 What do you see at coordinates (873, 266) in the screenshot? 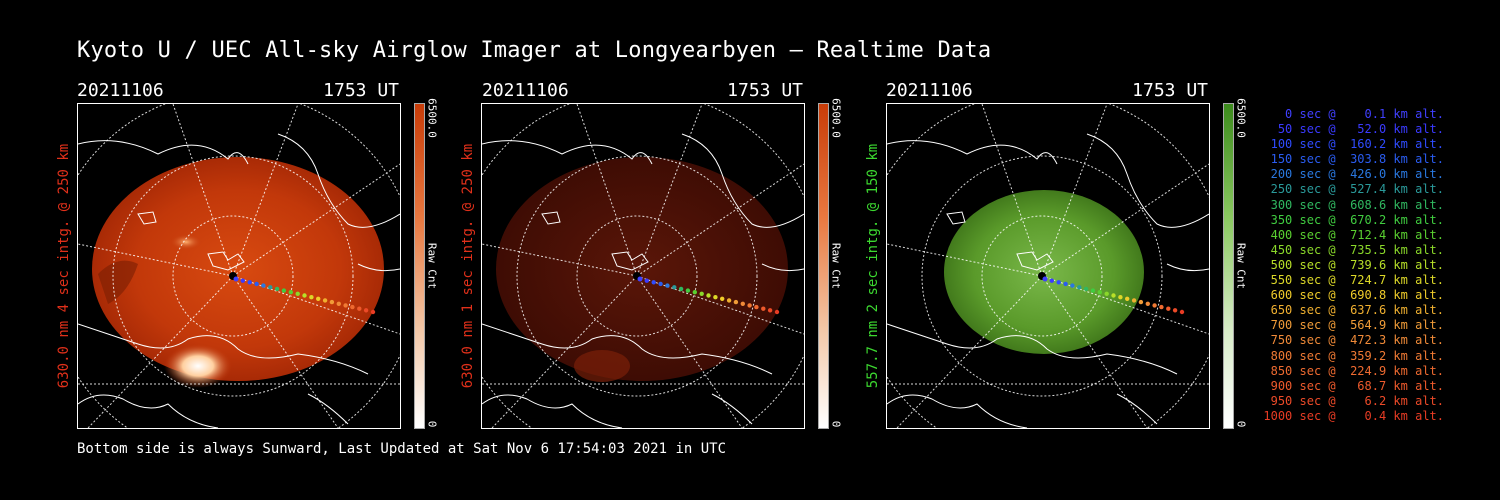
I see `panel3-ylabel: 557.7 nm 2 sec intg. @ 150 km` at bounding box center [873, 266].